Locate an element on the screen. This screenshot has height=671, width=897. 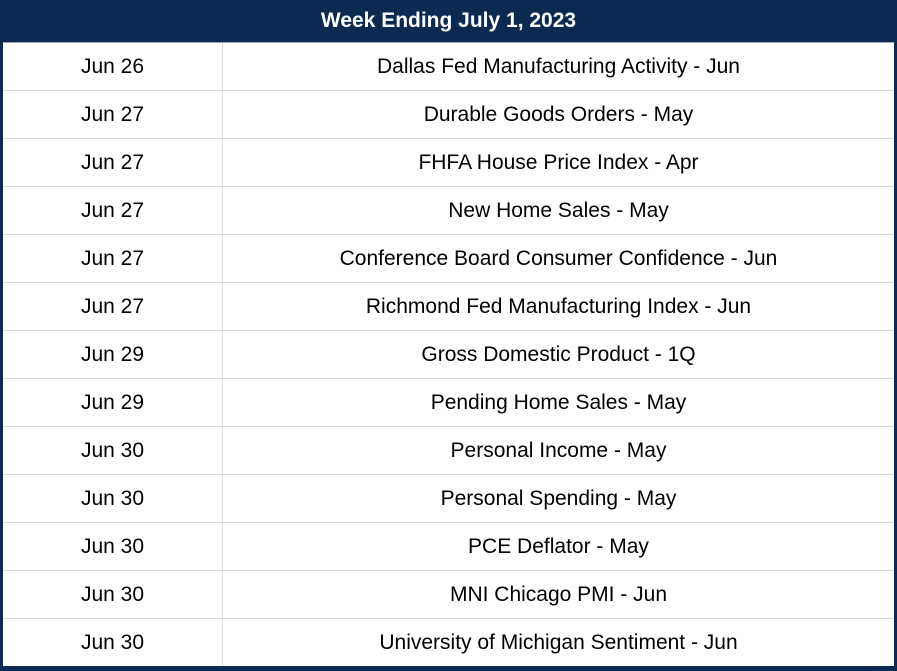
event-cell: Dallas Fed Manufacturing Activity - Jun is located at coordinates (558, 66).